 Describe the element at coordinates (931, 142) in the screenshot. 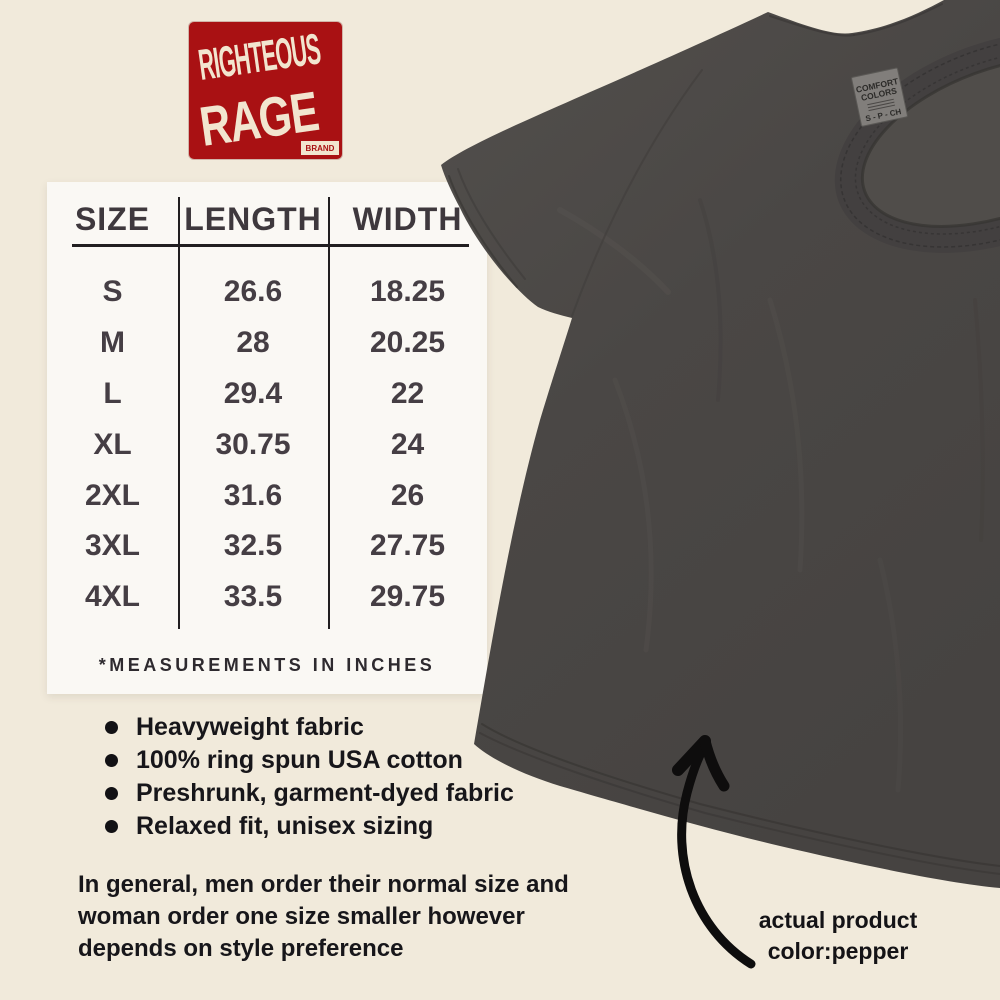

I see `collar-inside-back` at that location.